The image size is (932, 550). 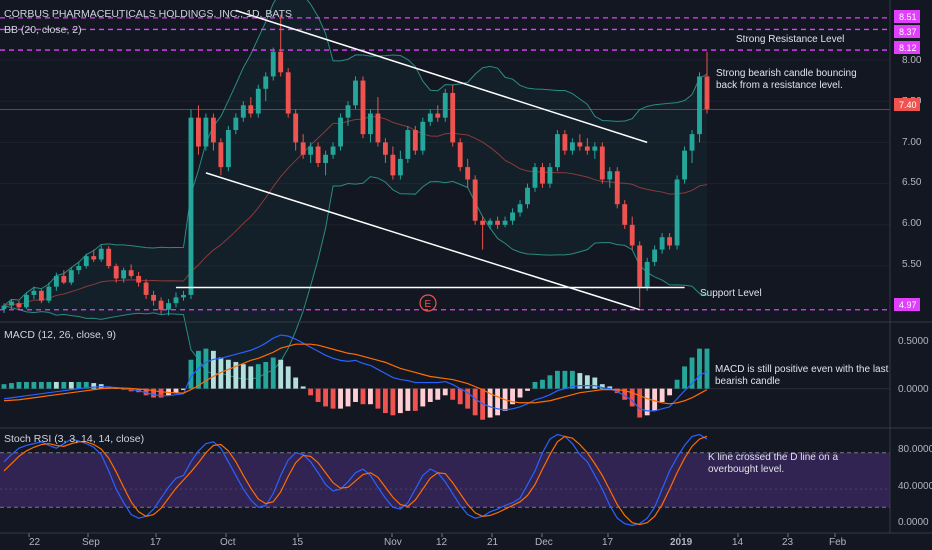 What do you see at coordinates (74, 439) in the screenshot?
I see `stoch-legend: Stoch RSI (3, 3, 14, 14, close)` at bounding box center [74, 439].